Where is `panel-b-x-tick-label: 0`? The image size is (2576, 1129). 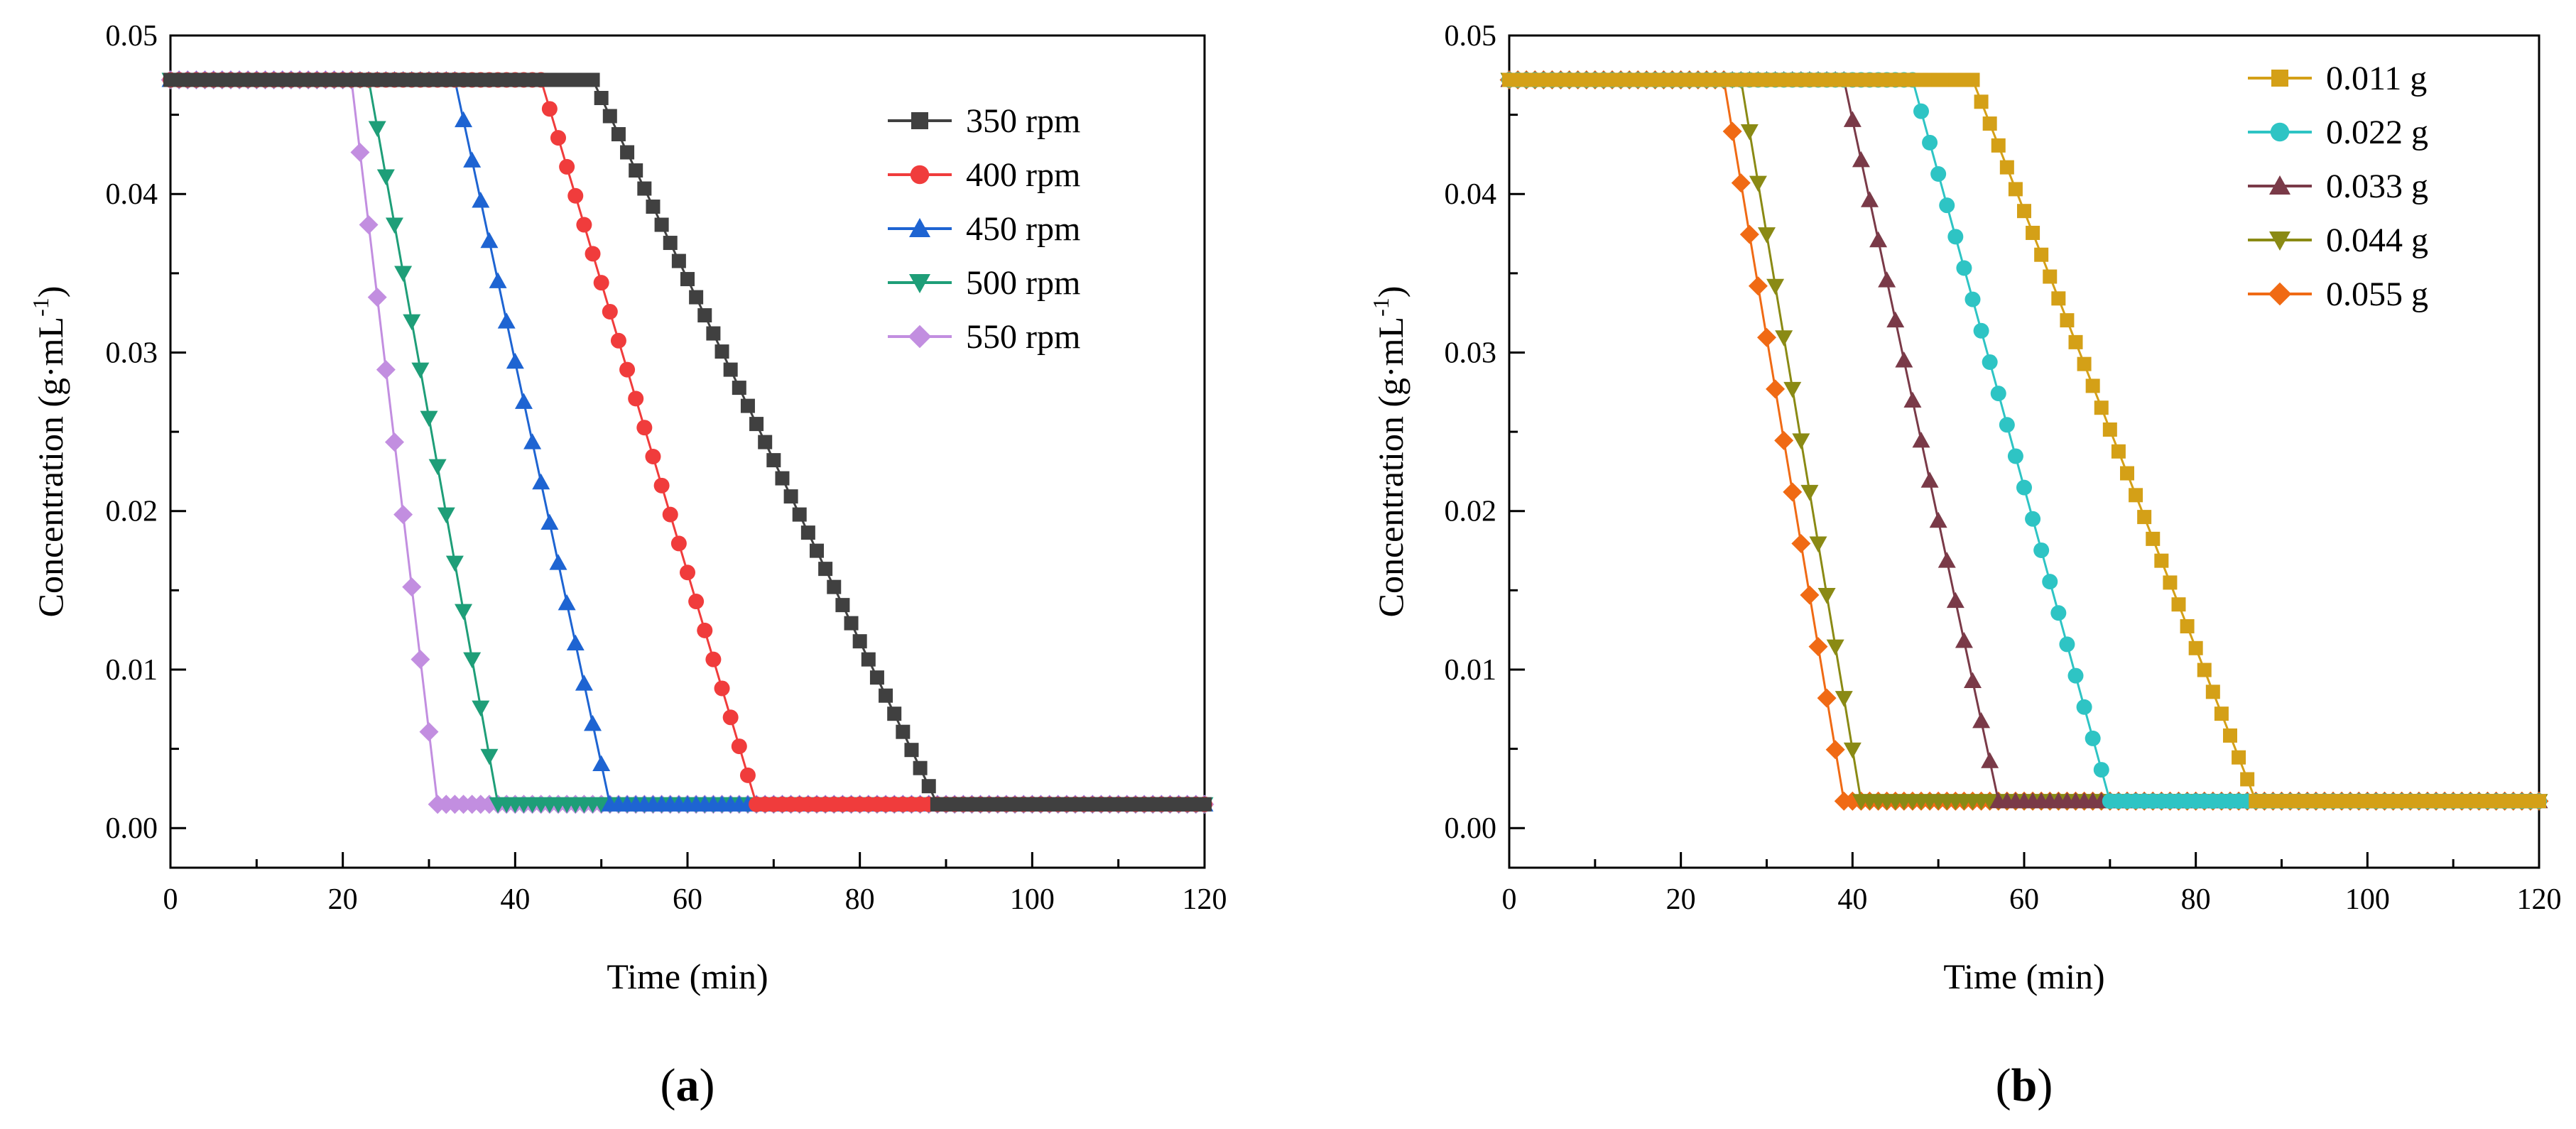
panel-b-x-tick-label: 0 is located at coordinates (1509, 899).